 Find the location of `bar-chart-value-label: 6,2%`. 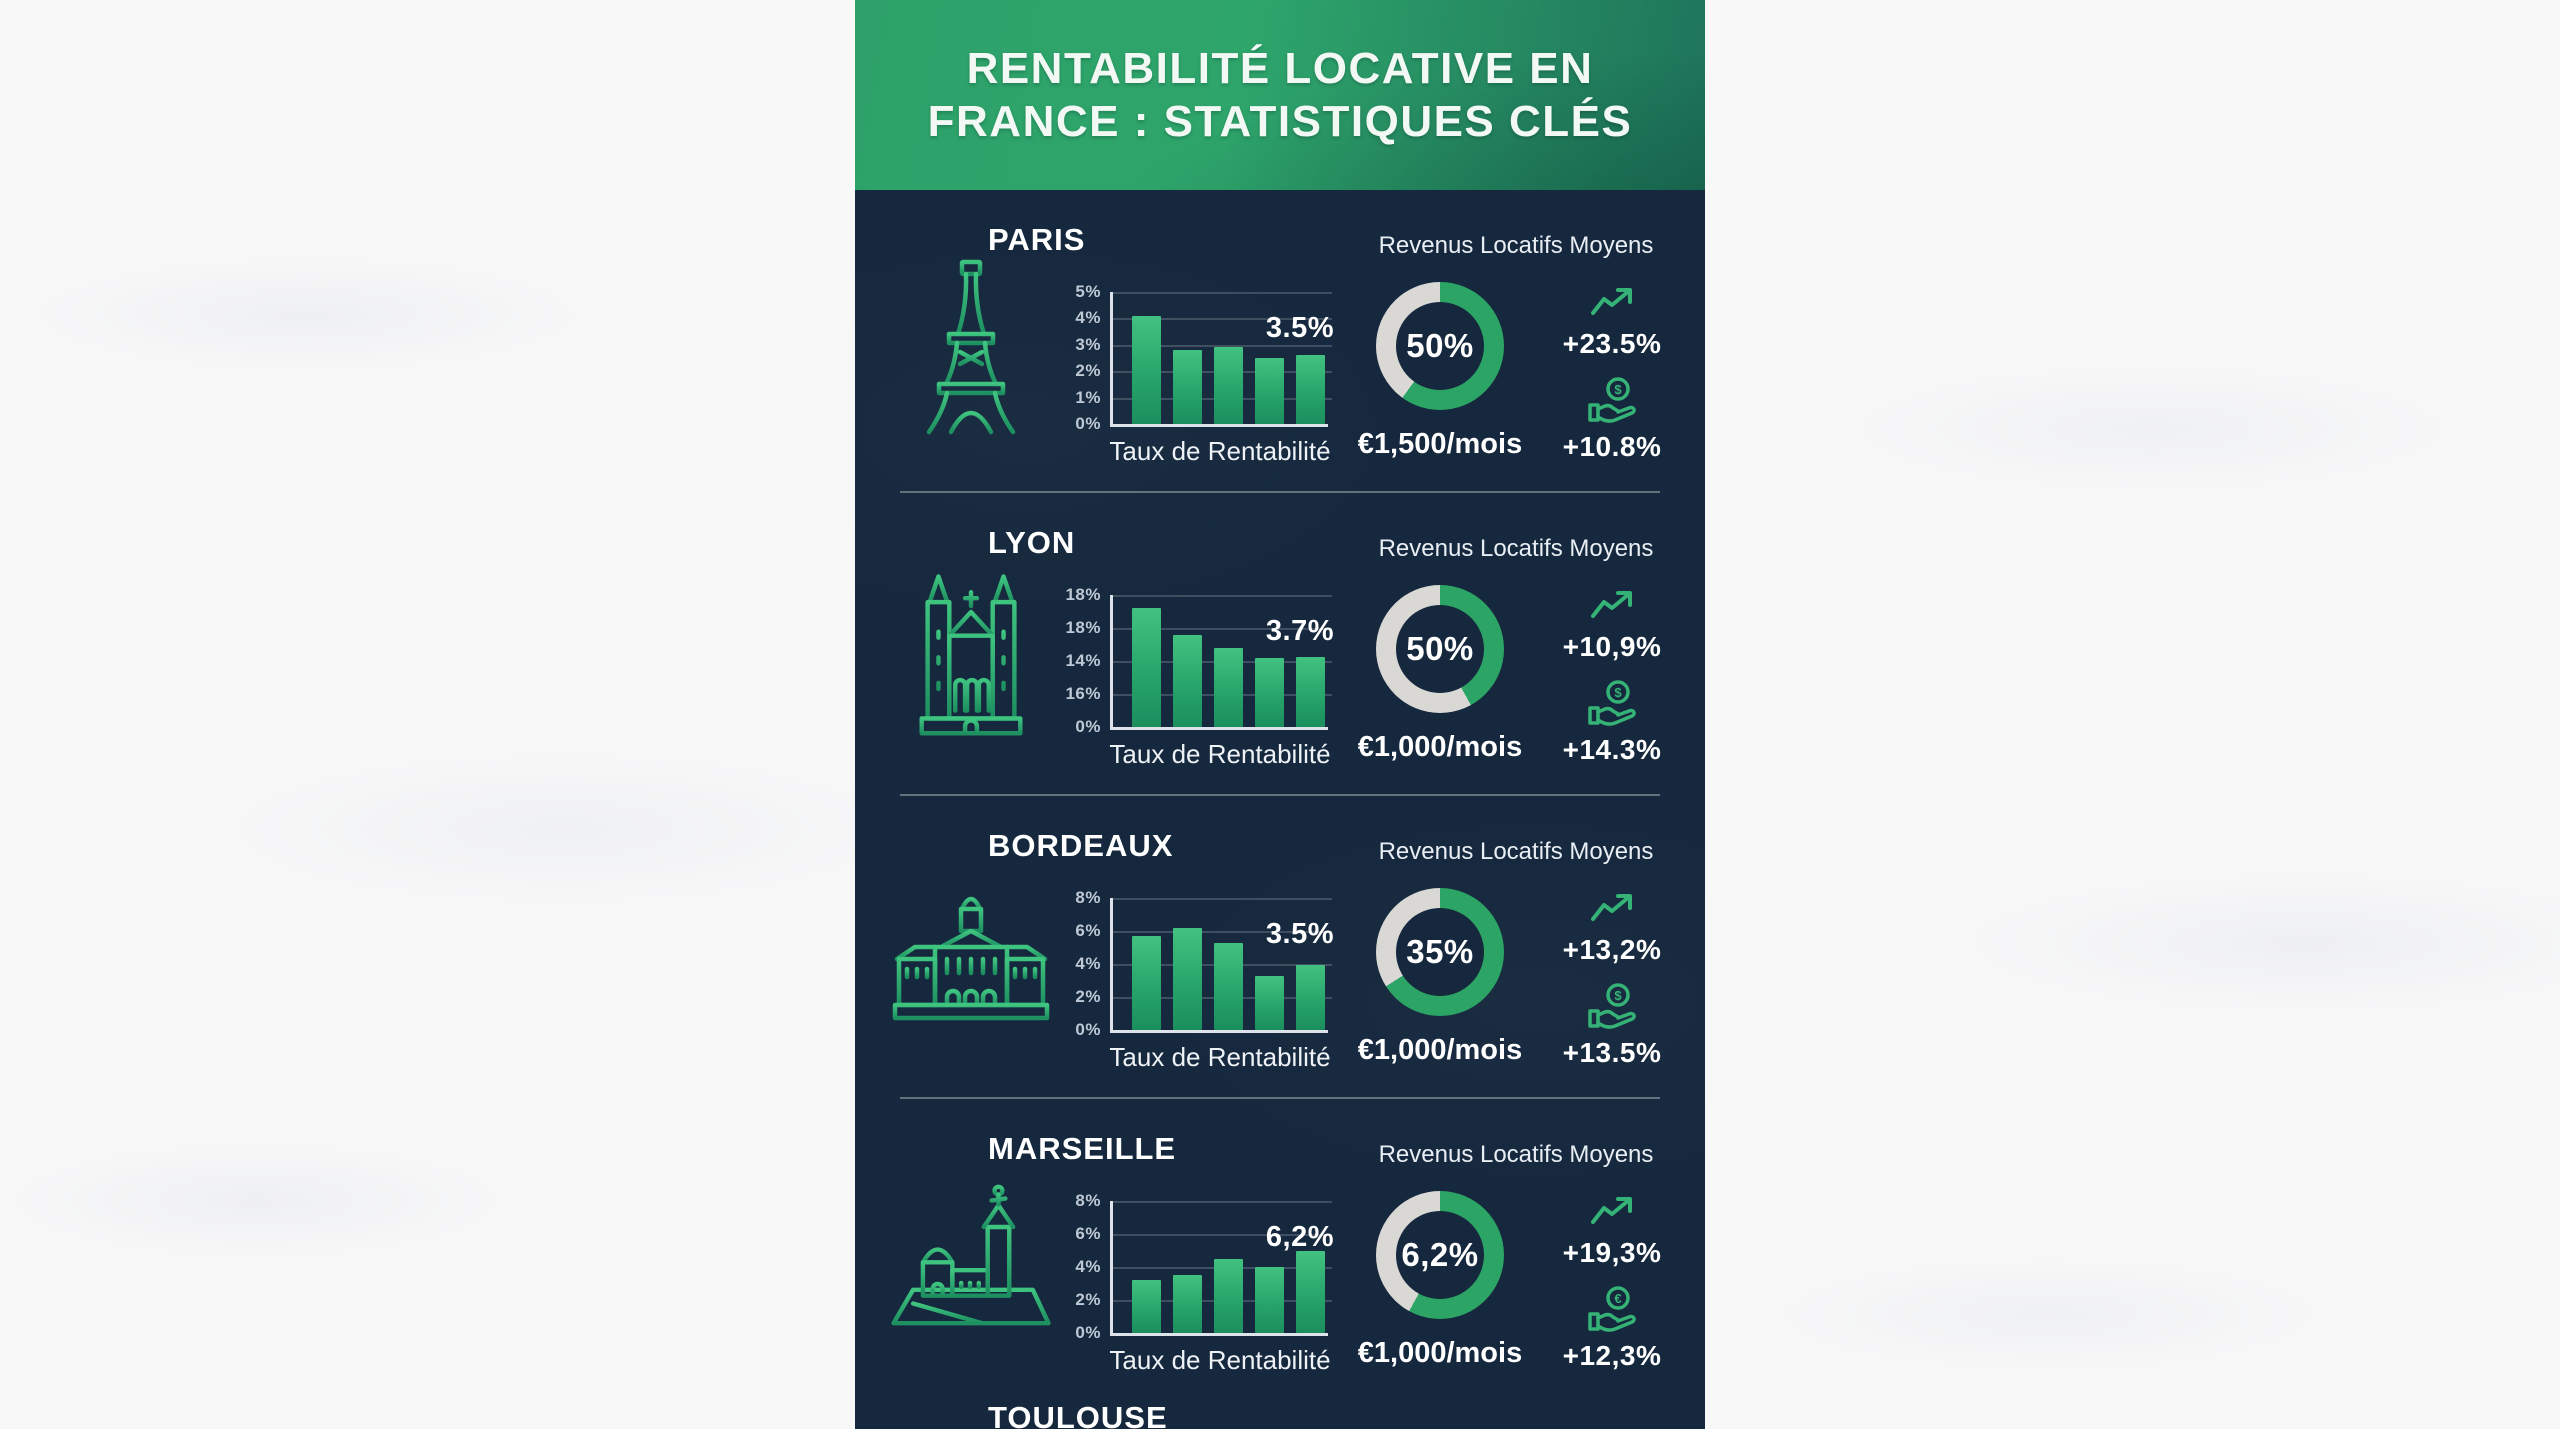

bar-chart-value-label: 6,2% is located at coordinates (1299, 1237).